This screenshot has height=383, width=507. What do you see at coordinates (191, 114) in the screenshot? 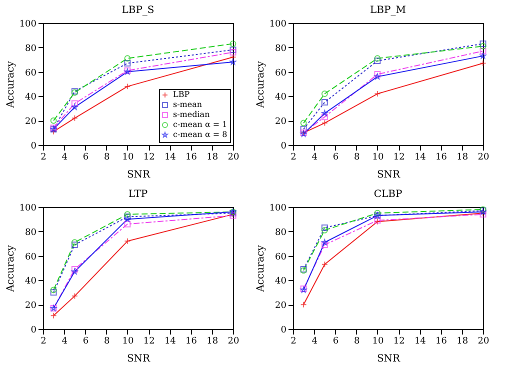
I see `legend-label: s-median` at bounding box center [191, 114].